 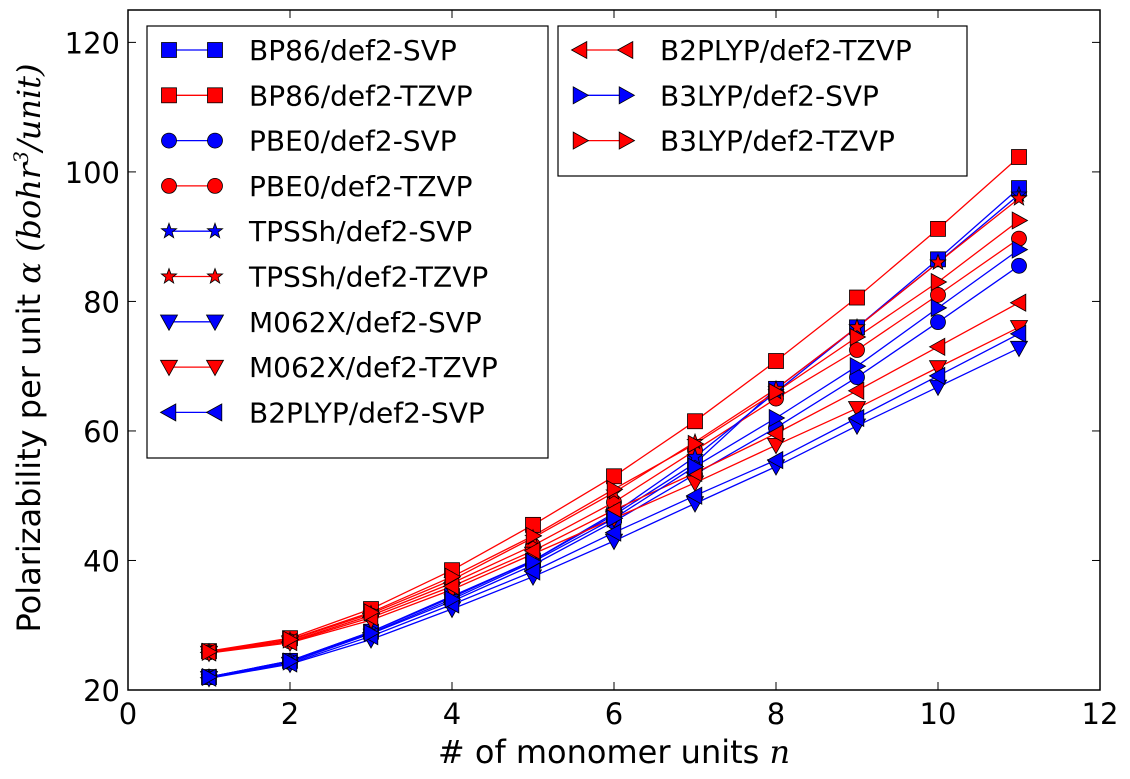 What do you see at coordinates (365, 322) in the screenshot?
I see `legend-label-m062x-def2-svp: M062X/def2-SVP` at bounding box center [365, 322].